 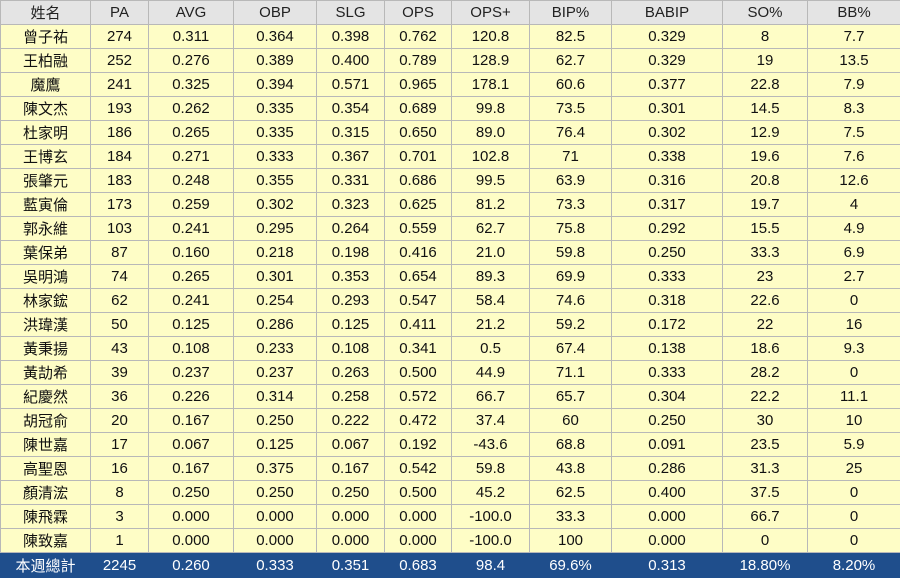 I want to click on cell-bb-pct: 4.9, so click(x=853, y=228).